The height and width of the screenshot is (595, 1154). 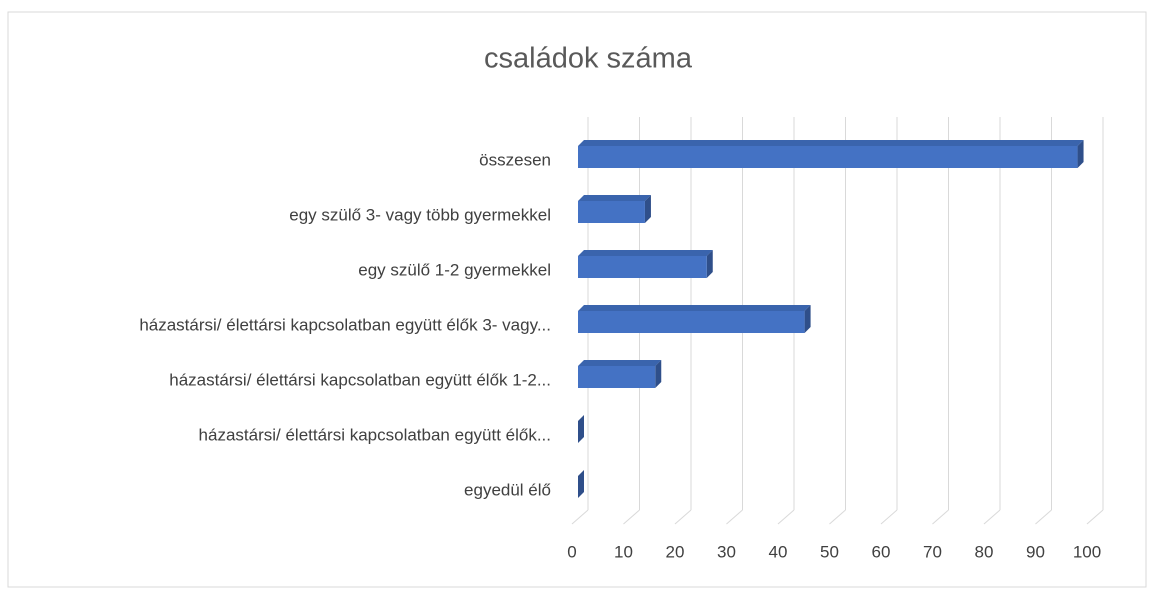 What do you see at coordinates (420, 214) in the screenshot?
I see `y-tick-label: egy szülő 3- vagy több gyermekkel` at bounding box center [420, 214].